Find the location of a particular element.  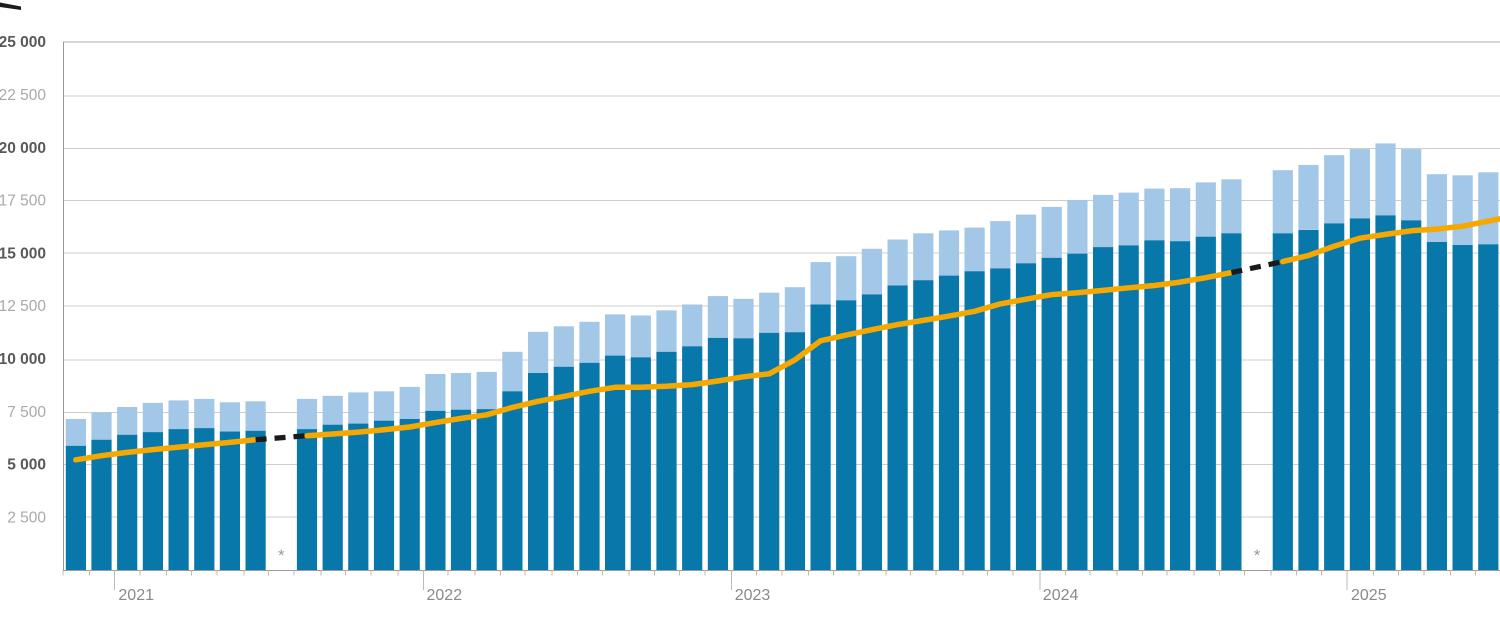

year-label-2024: 2024 is located at coordinates (1061, 595).